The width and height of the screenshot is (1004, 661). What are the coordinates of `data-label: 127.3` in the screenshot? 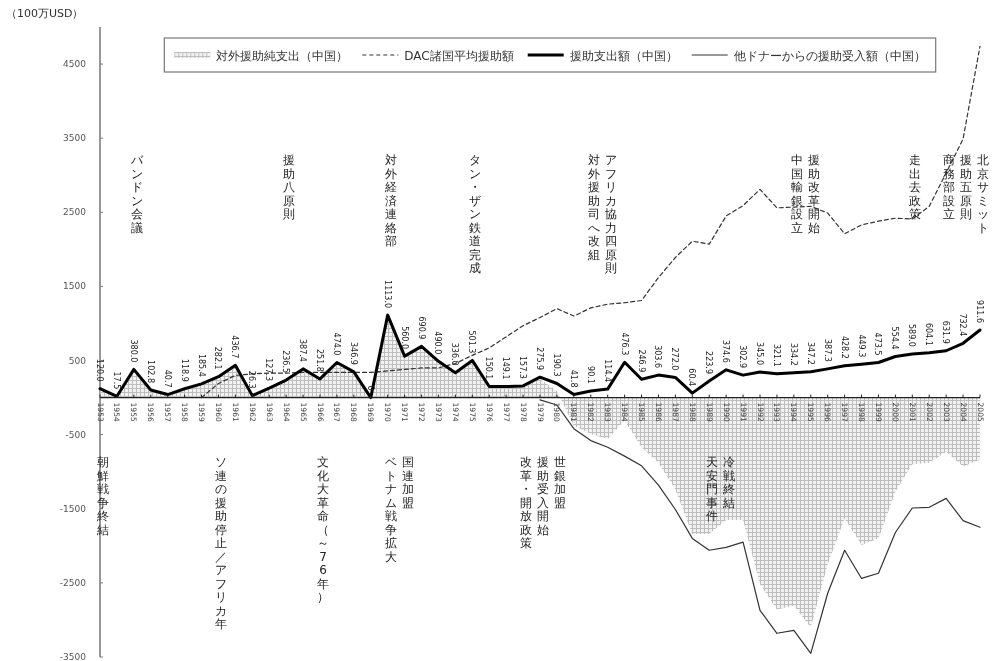 It's located at (269, 370).